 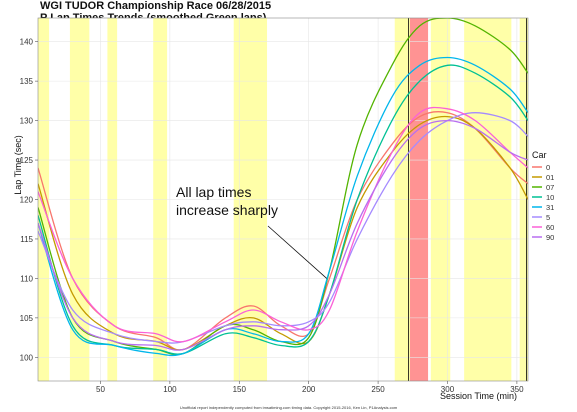 I want to click on legend-label-0: 0, so click(x=548, y=167).